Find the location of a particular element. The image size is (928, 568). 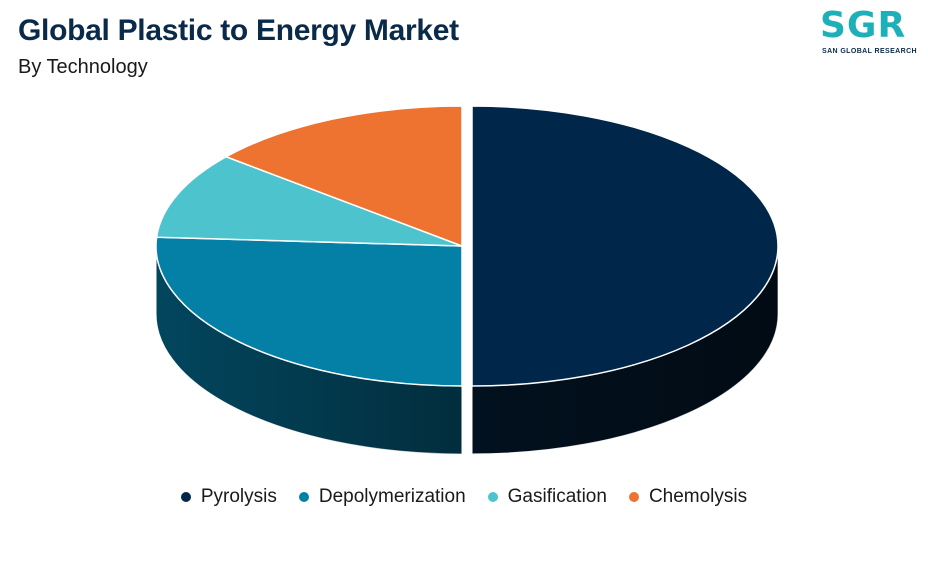

legend-item-pyrolysis: Pyrolysis is located at coordinates (228, 497).